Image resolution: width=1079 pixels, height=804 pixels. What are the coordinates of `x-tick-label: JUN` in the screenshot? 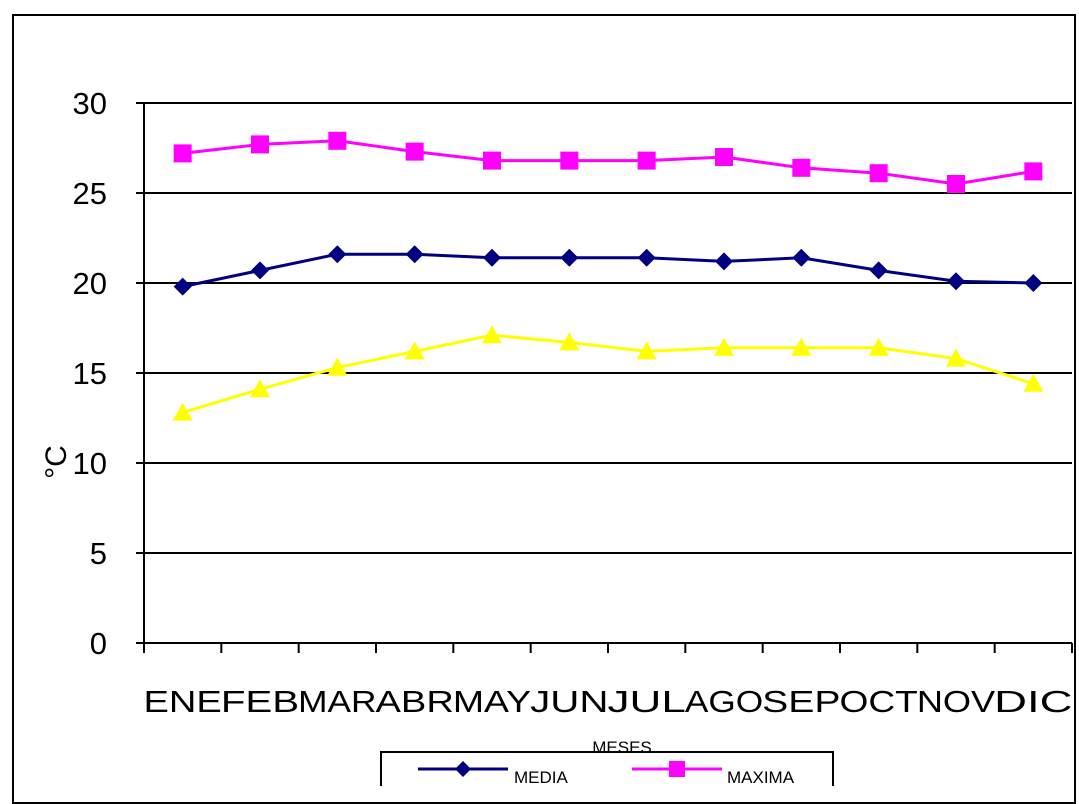 It's located at (569, 701).